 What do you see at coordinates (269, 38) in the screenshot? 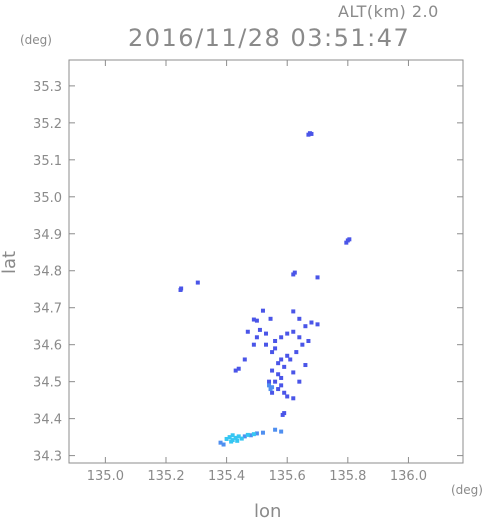
I see `chart-title-datetime: 2016/11/28 03:51:47` at bounding box center [269, 38].